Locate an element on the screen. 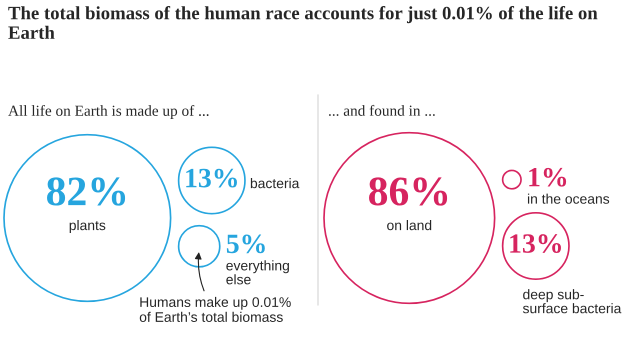 The height and width of the screenshot is (344, 624). category-label: everything else is located at coordinates (257, 272).